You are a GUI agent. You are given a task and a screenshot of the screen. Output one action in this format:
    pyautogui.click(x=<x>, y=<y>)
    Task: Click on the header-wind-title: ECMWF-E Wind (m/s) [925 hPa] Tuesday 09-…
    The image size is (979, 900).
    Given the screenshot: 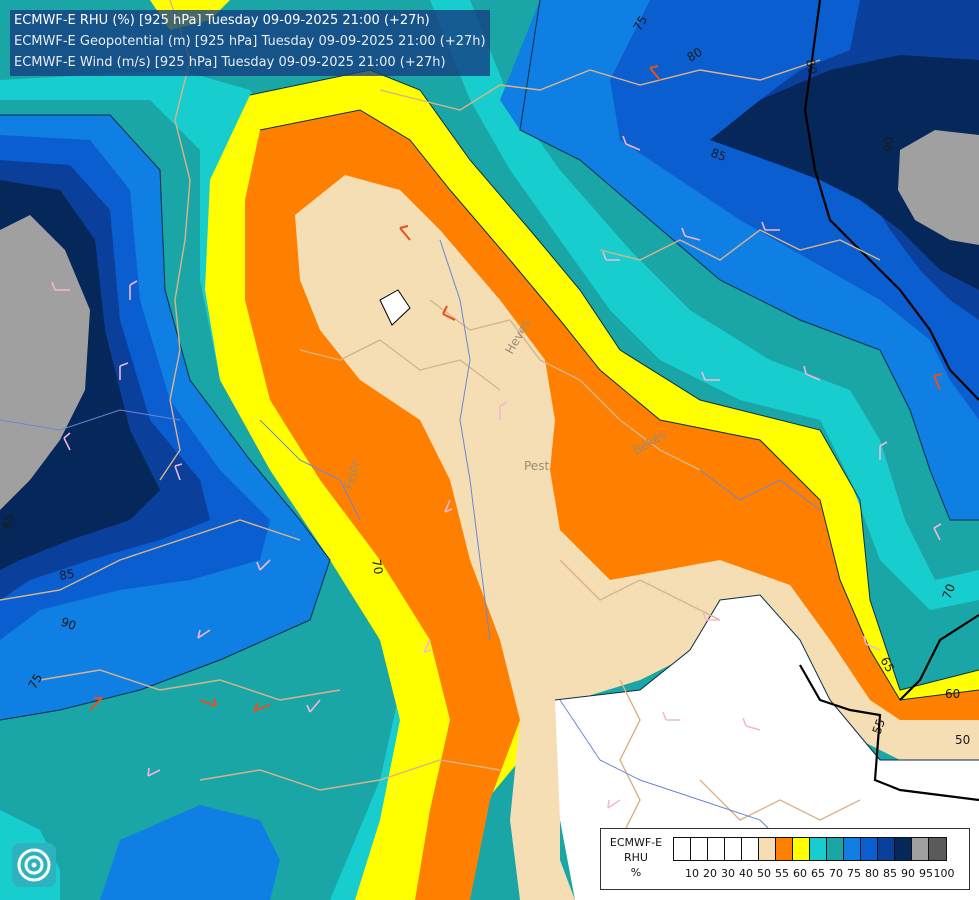 What is the action you would take?
    pyautogui.click(x=230, y=62)
    